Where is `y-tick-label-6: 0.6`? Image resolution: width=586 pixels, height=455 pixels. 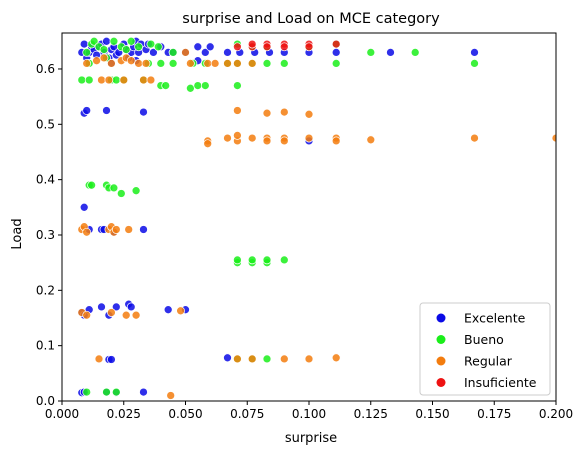
y-tick-label-6: 0.6 is located at coordinates (45, 69).